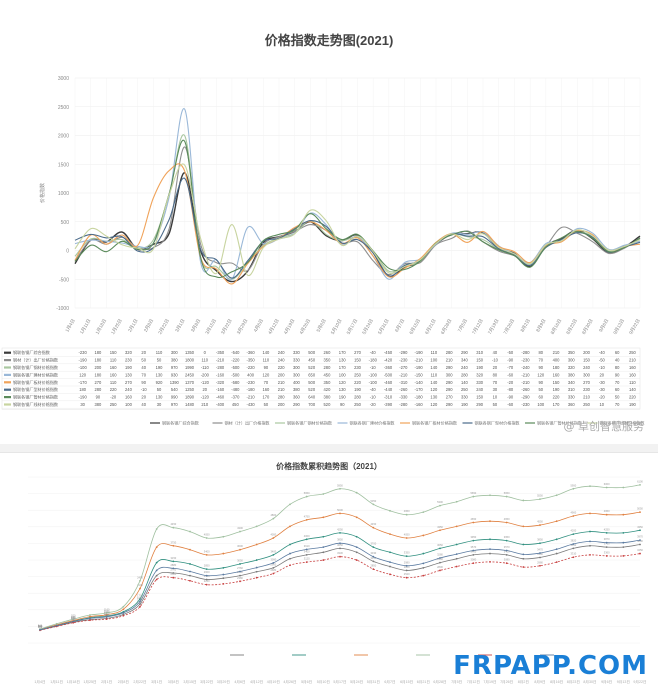  I want to click on table-cell: 400, so click(251, 374).